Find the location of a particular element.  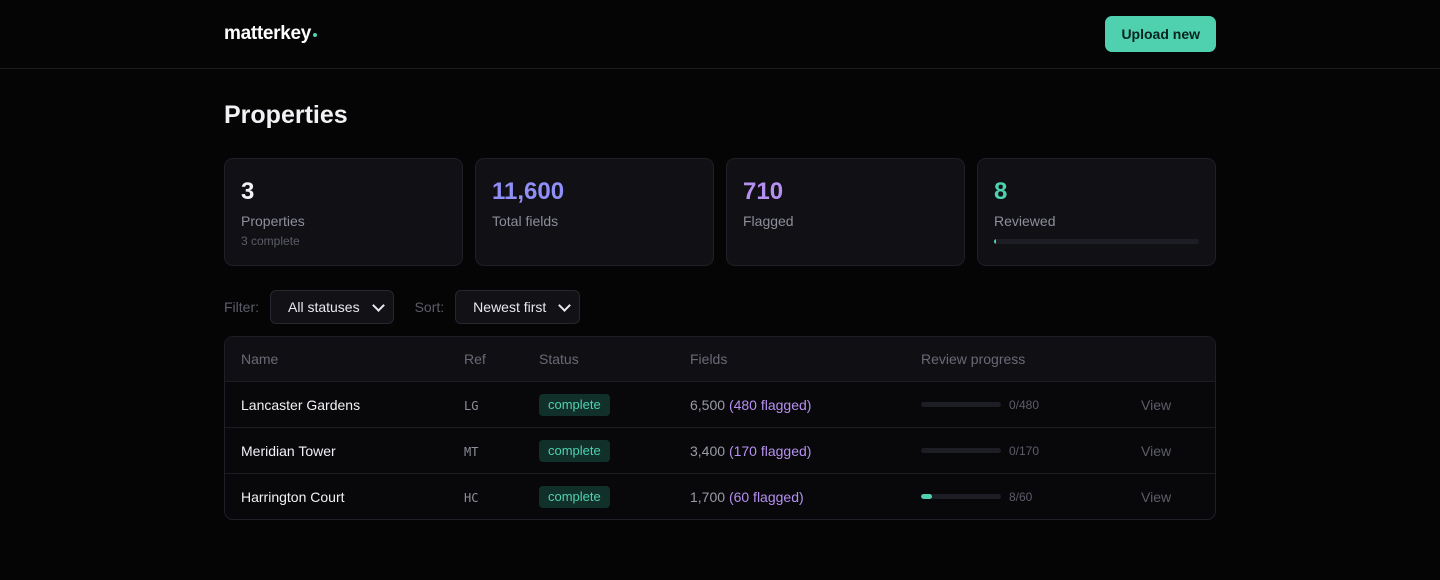

stat-label: Flagged is located at coordinates (768, 221).